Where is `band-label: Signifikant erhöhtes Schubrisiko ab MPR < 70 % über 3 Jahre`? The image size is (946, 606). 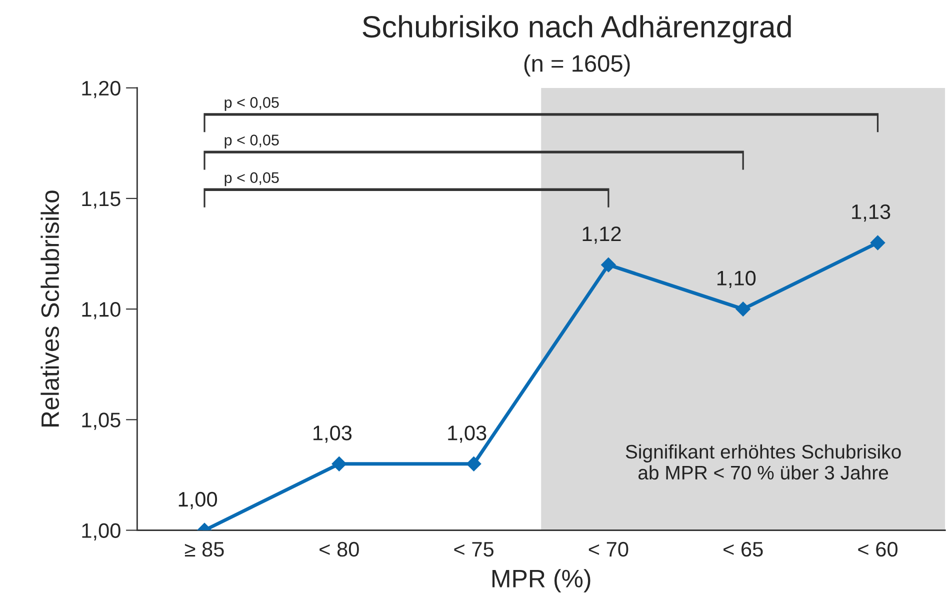 band-label: Signifikant erhöhtes Schubrisiko ab MPR < 70 % über 3 Jahre is located at coordinates (763, 462).